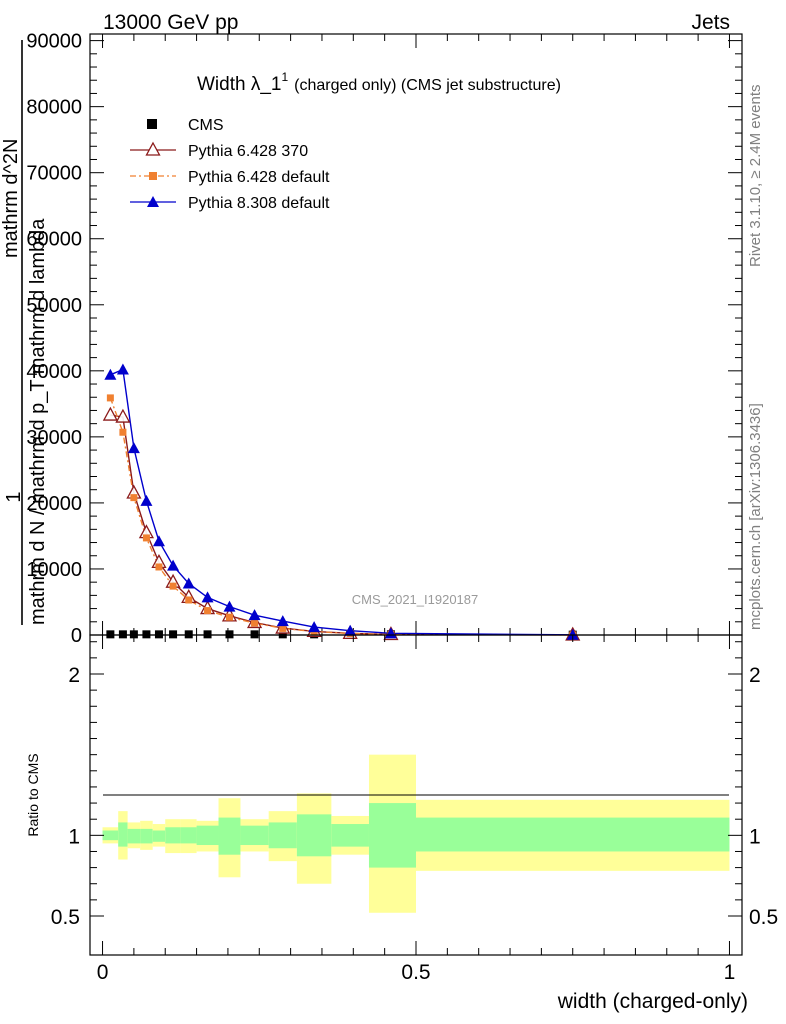 The image size is (786, 1024). Describe the element at coordinates (54, 174) in the screenshot. I see `main-ytick-label: 70000` at that location.